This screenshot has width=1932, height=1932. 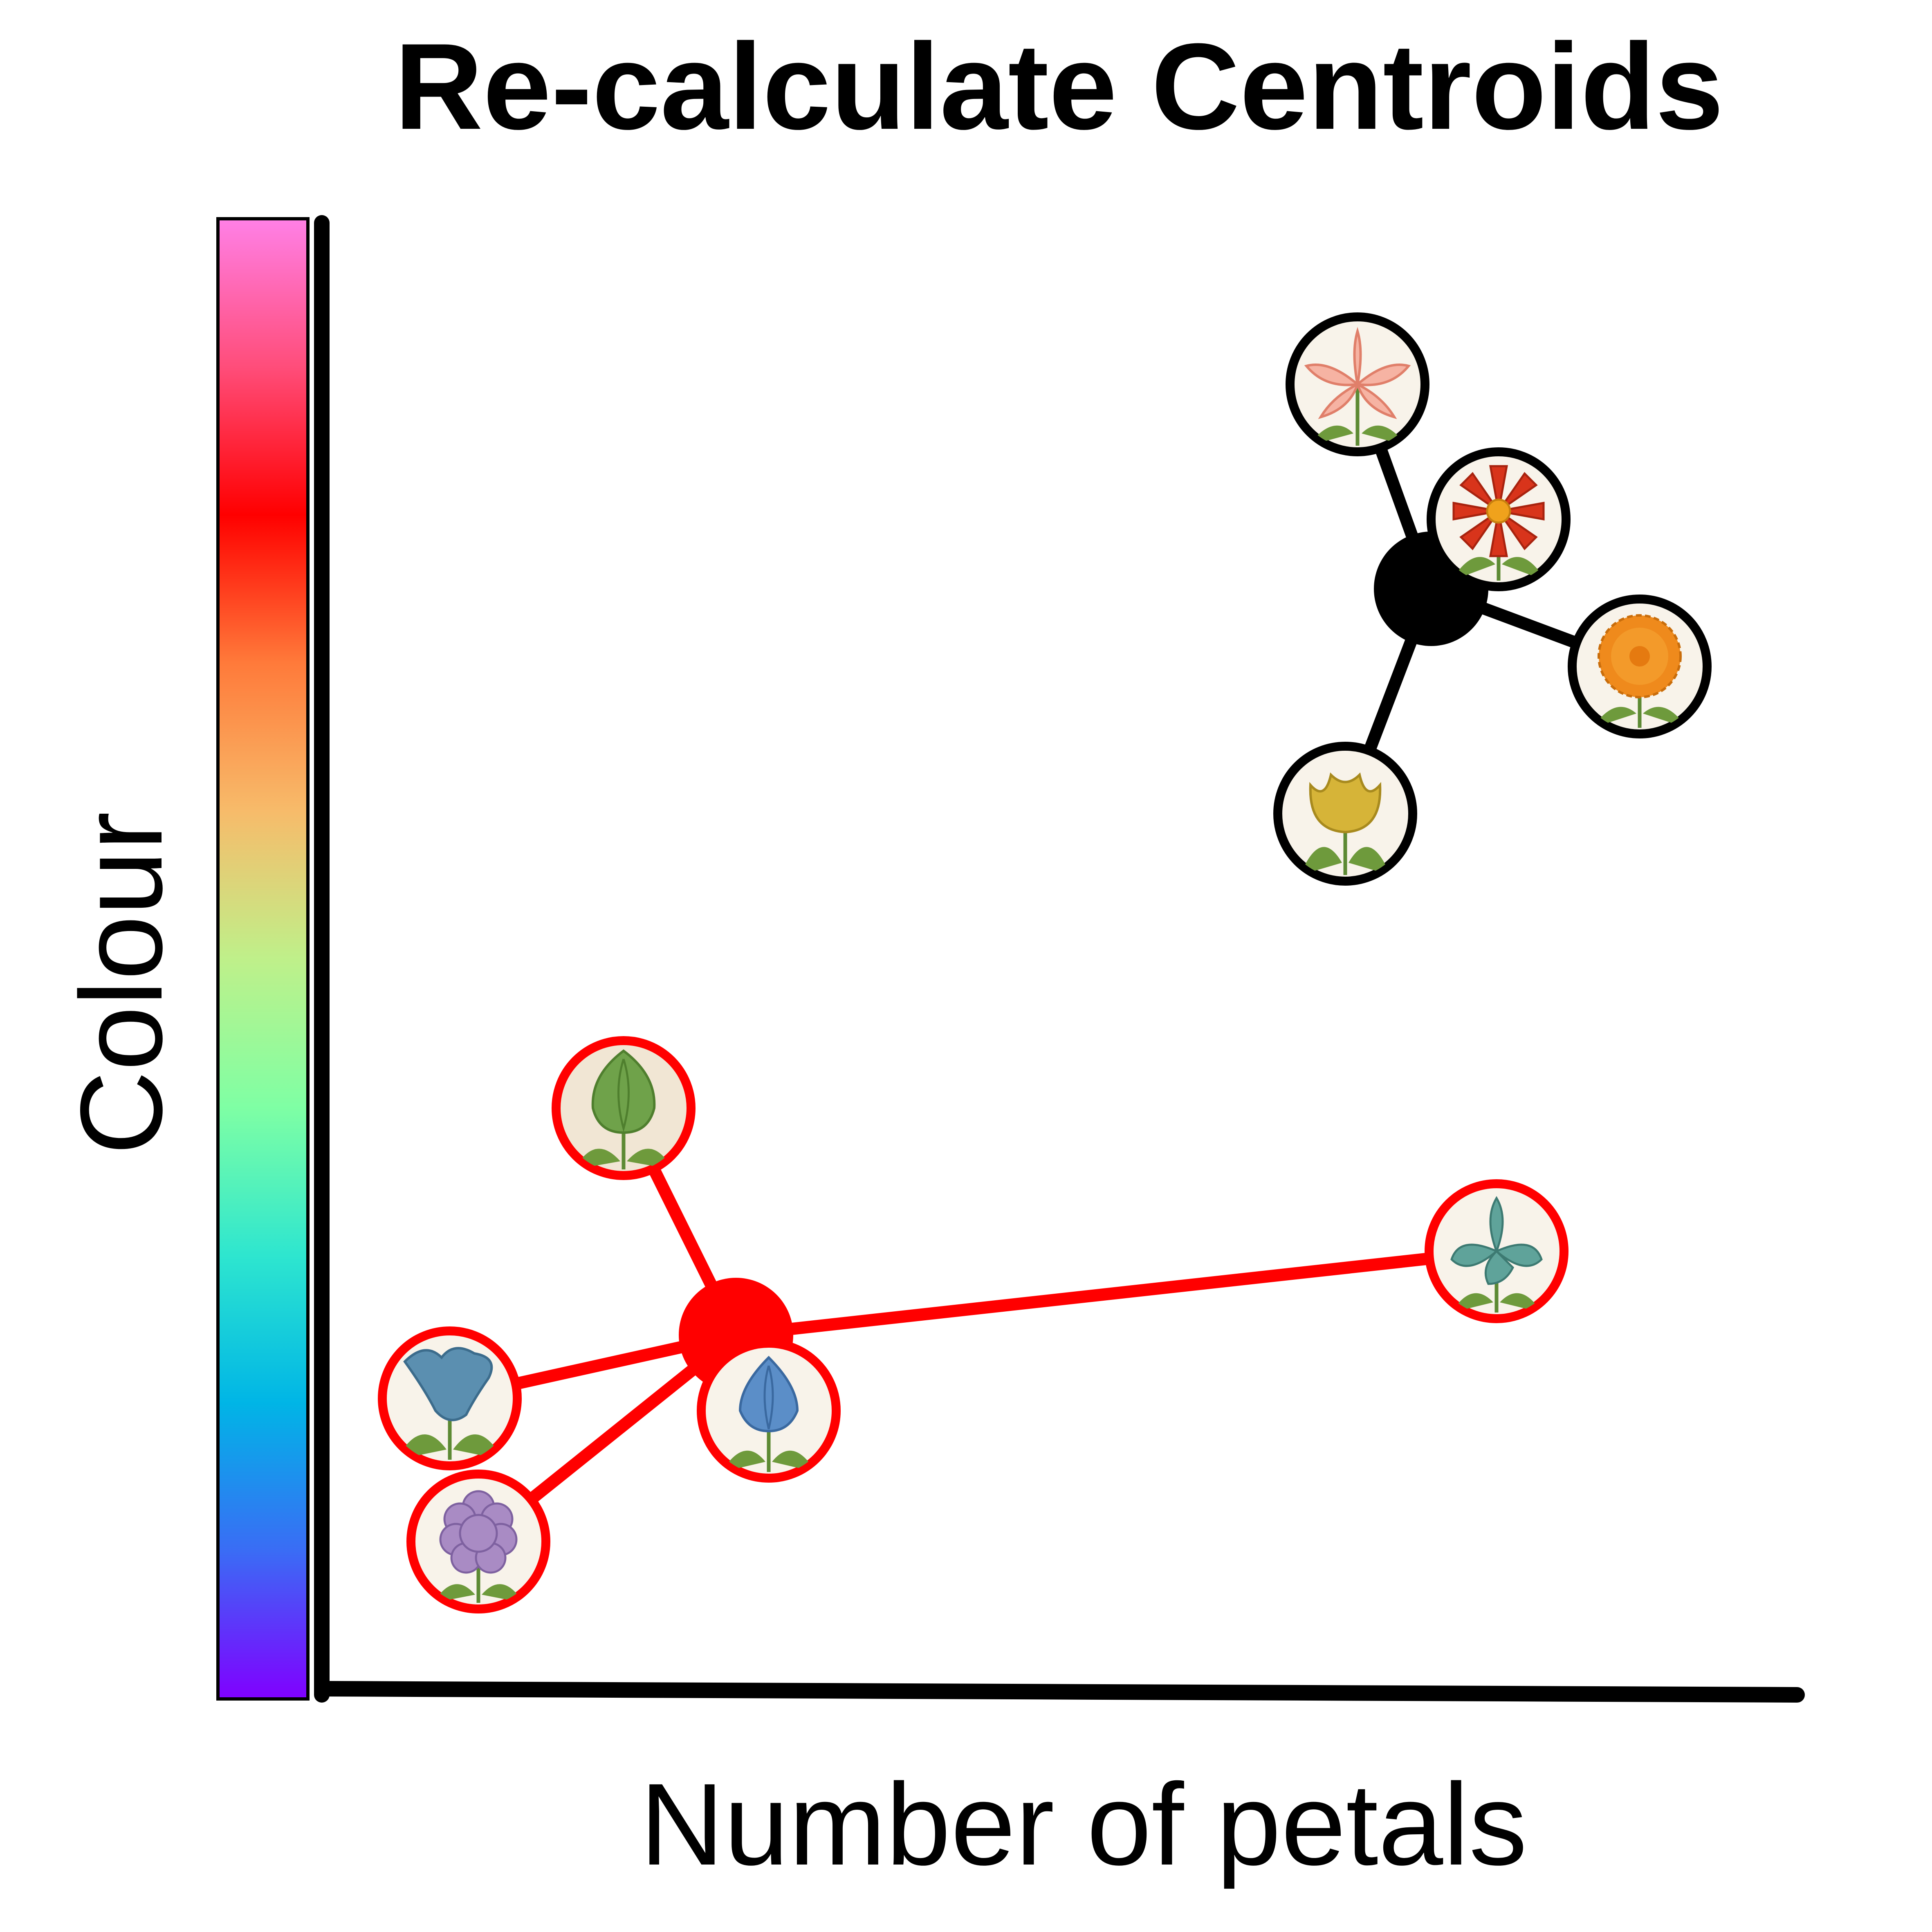 I want to click on colour-scale-bar, so click(x=263, y=959).